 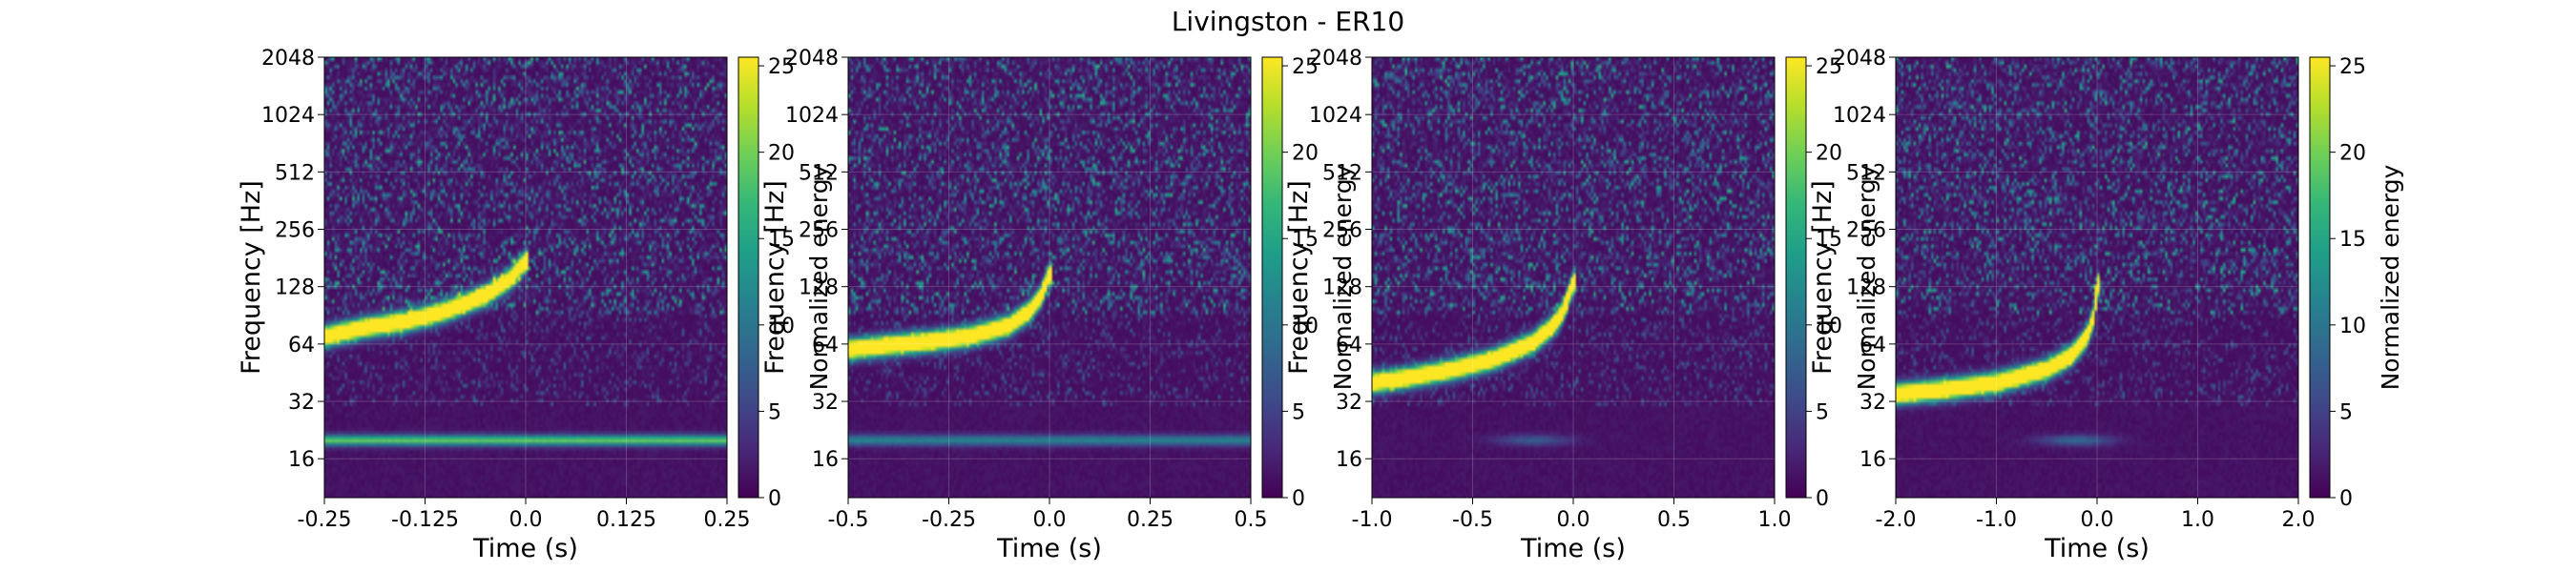 What do you see at coordinates (2299, 520) in the screenshot?
I see `x-tick-label: 2.0` at bounding box center [2299, 520].